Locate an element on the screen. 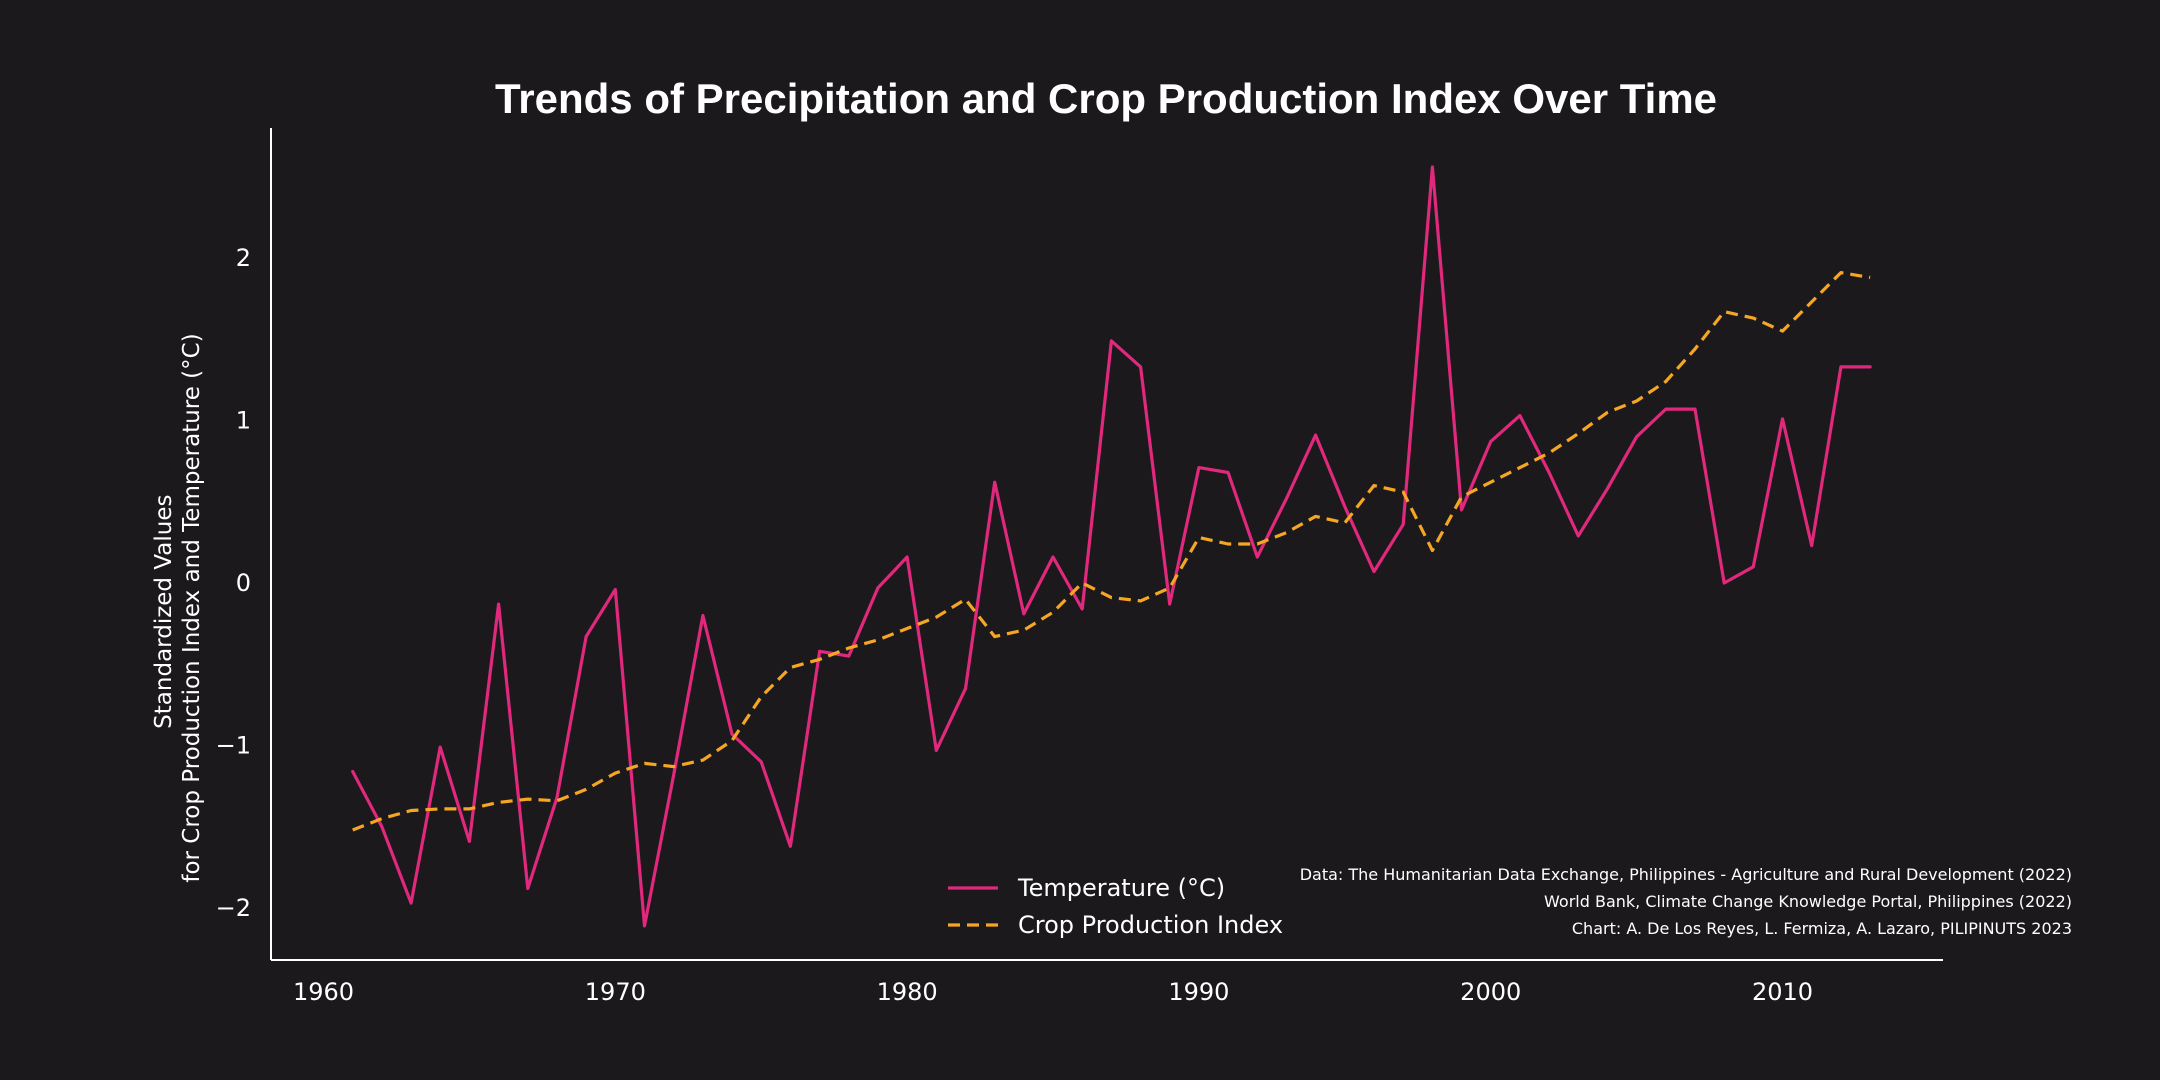 This screenshot has width=2160, height=1080. x-tick-label: 2000 is located at coordinates (1490, 992).